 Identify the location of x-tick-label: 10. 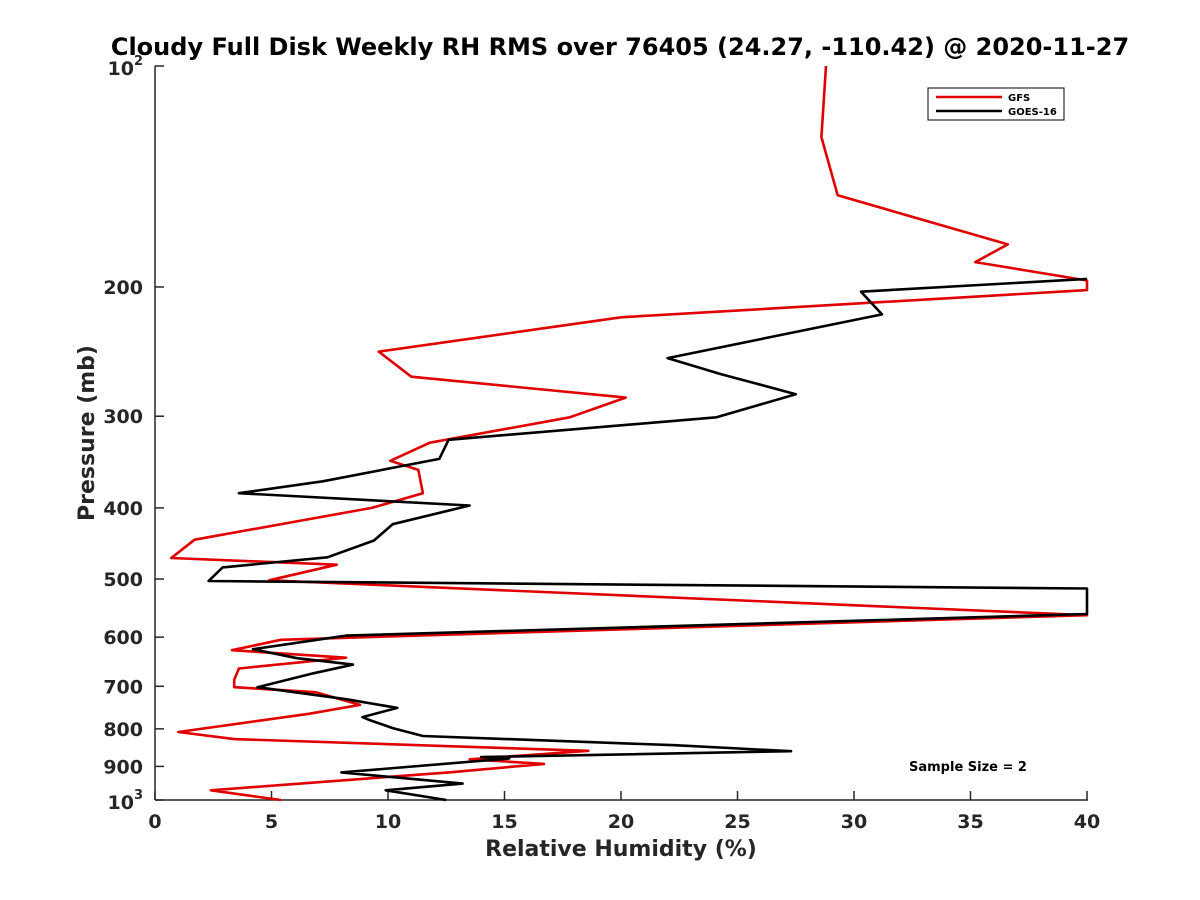
(388, 822).